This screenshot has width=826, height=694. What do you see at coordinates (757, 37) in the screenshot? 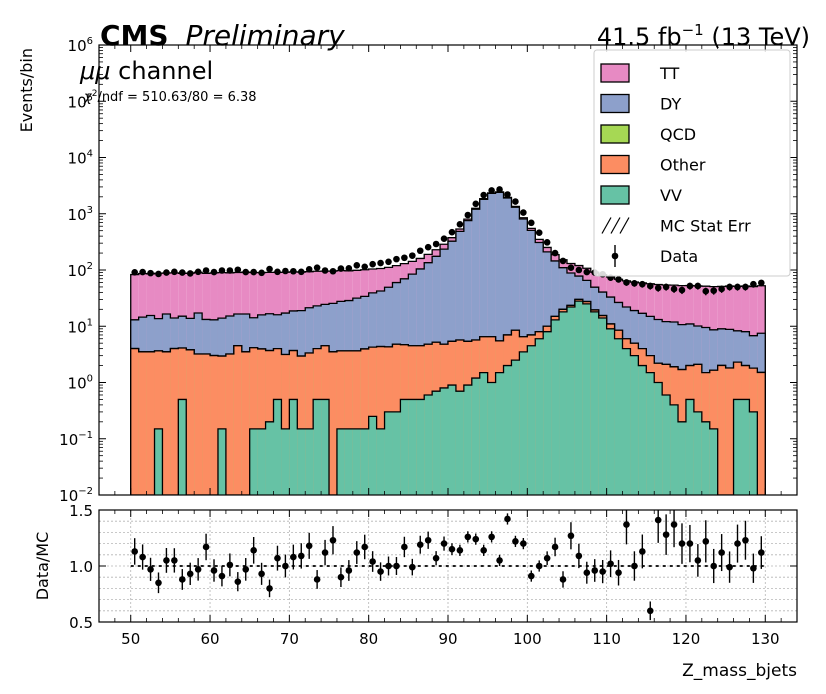
I see `lumi-energy: (13 TeV)` at bounding box center [757, 37].